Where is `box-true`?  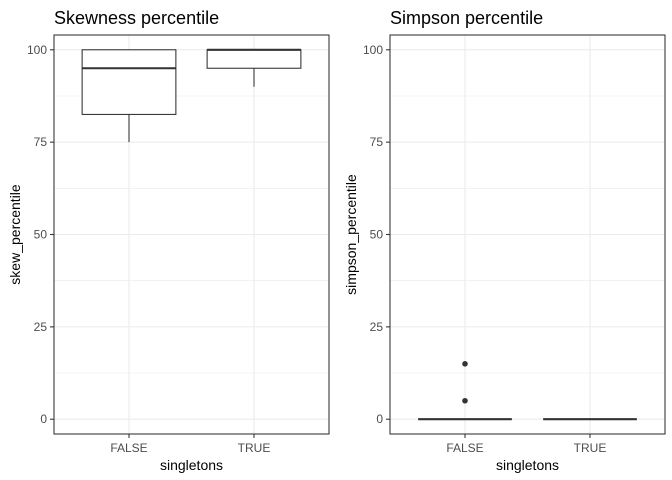
box-true is located at coordinates (254, 67).